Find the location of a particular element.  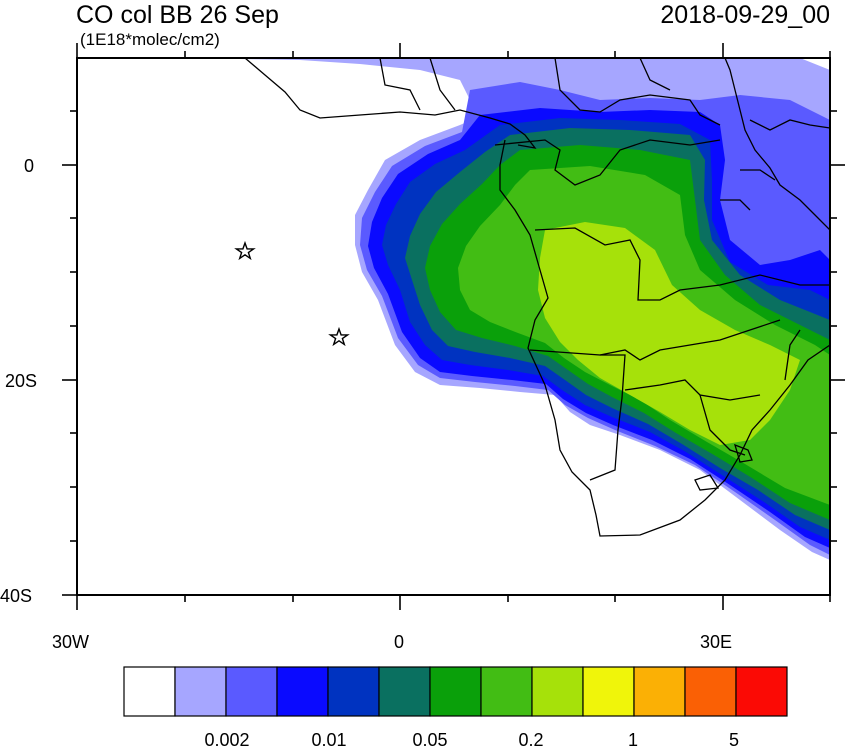

datetime-label: 2018-09-29_00 is located at coordinates (745, 15).